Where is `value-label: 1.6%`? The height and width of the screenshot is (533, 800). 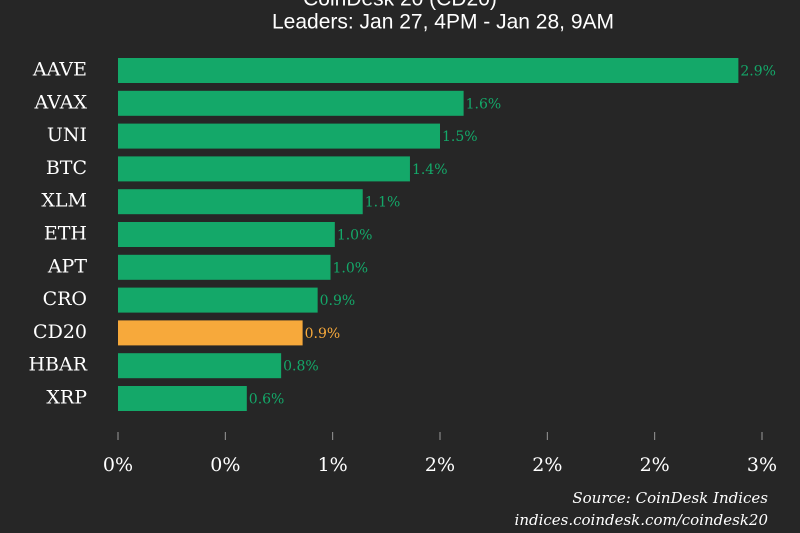 value-label: 1.6% is located at coordinates (484, 104).